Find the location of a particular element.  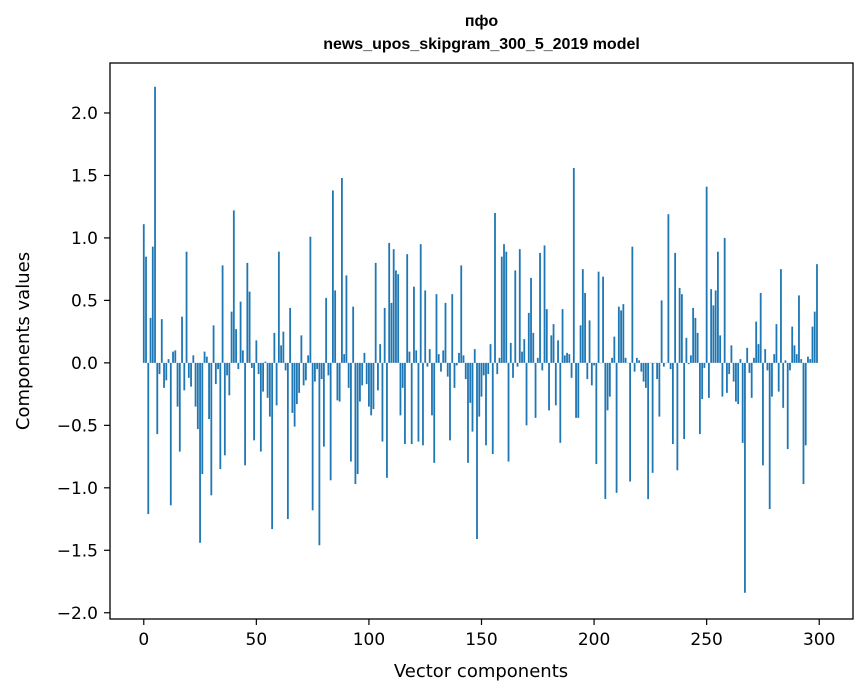

x-tick-label: 250 is located at coordinates (706, 640).